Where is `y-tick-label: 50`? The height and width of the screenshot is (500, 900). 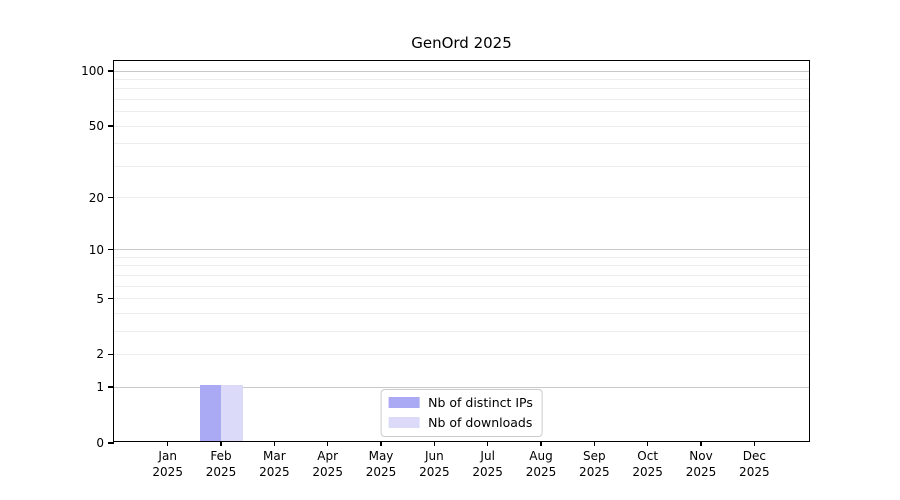
y-tick-label: 50 is located at coordinates (96, 126).